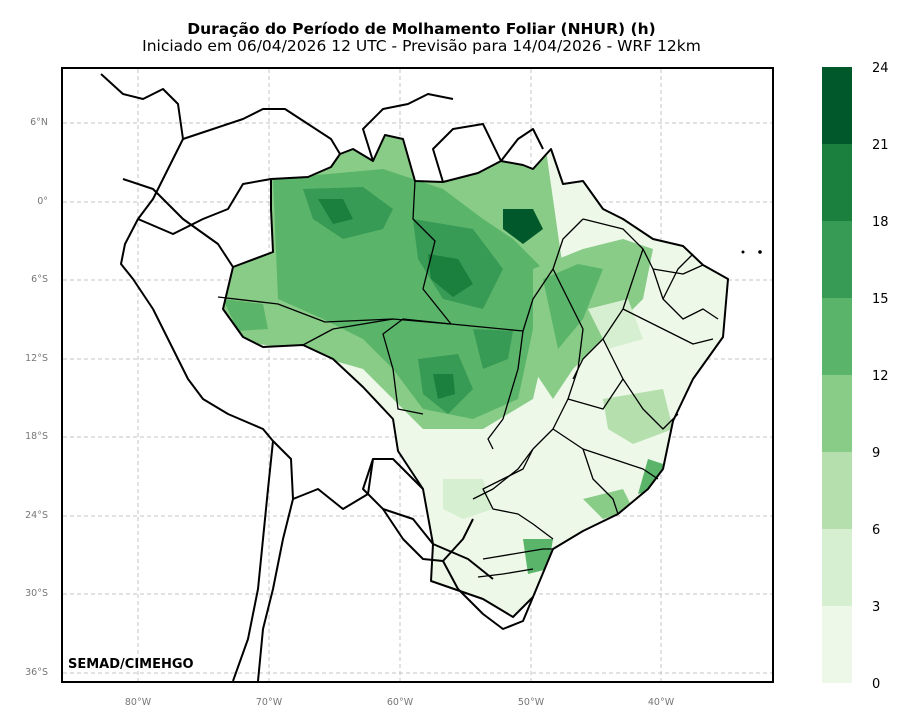 Image resolution: width=909 pixels, height=727 pixels. What do you see at coordinates (880, 68) in the screenshot?
I see `colorbar-tick-24: 24` at bounding box center [880, 68].